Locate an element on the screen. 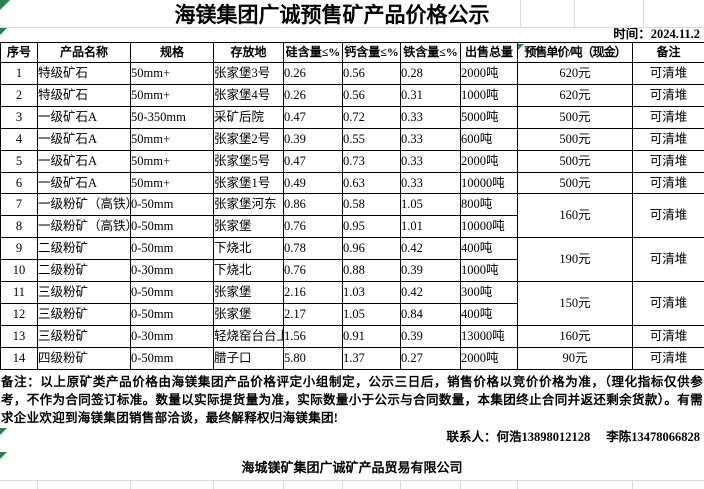  column-header: 备注 is located at coordinates (668, 52).